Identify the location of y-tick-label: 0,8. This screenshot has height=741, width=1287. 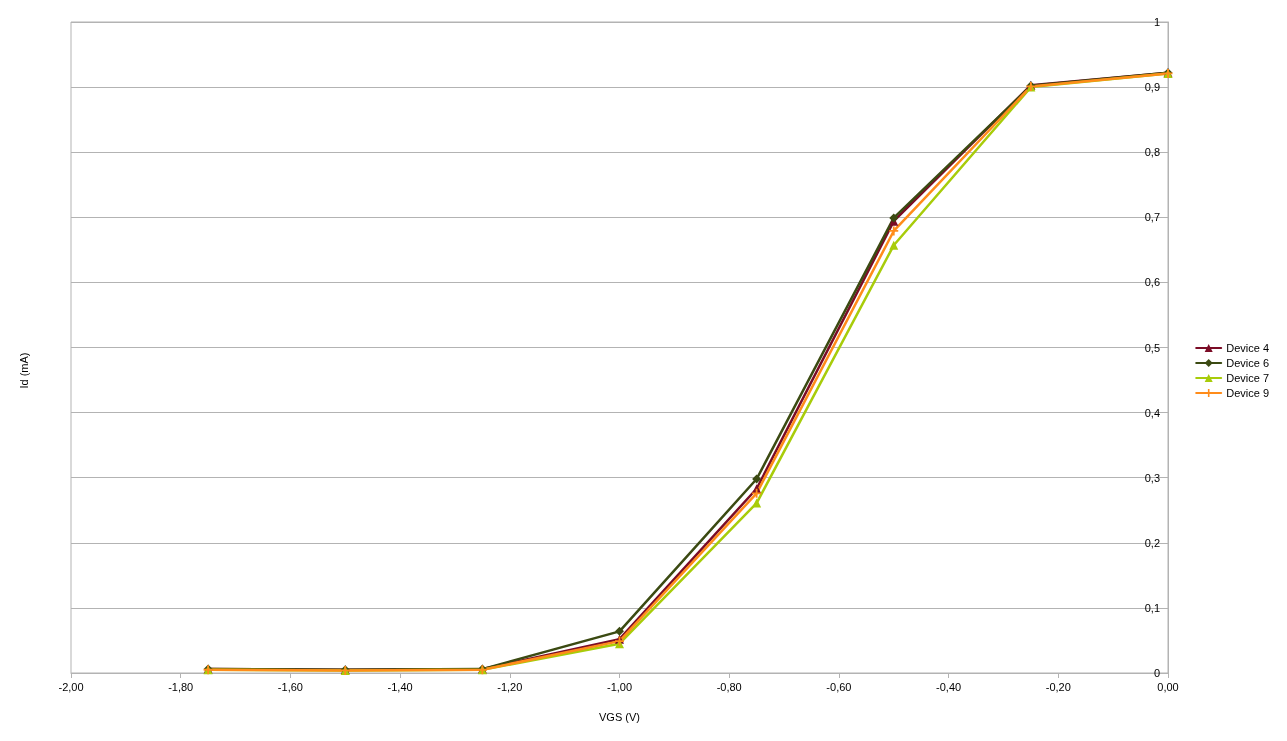
(1152, 152).